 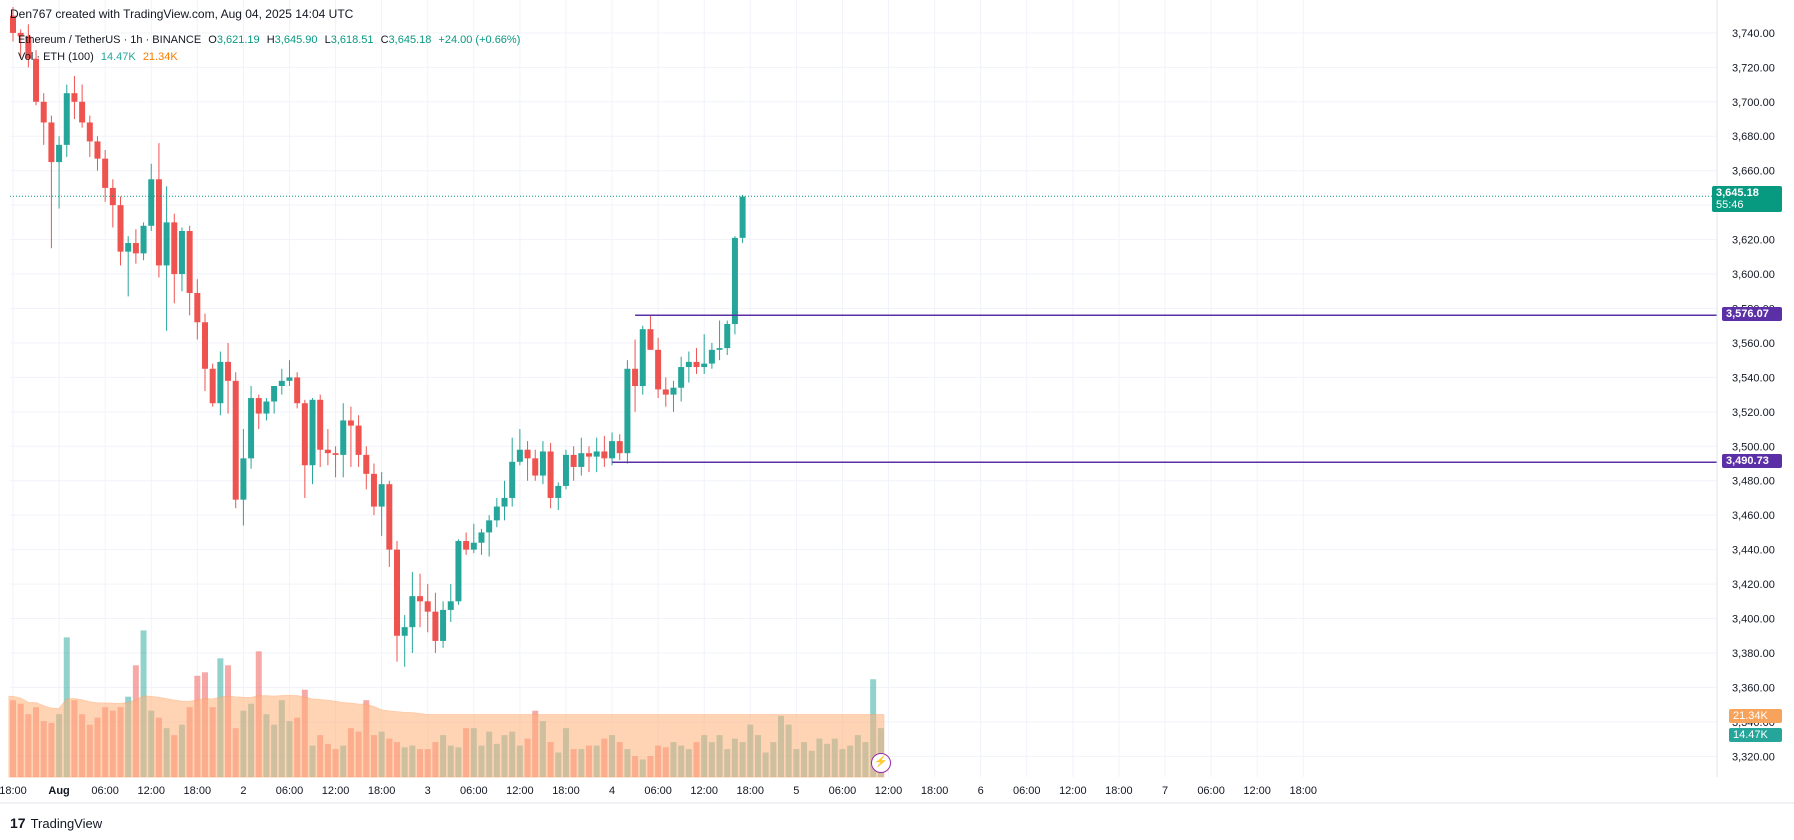 I want to click on y-tick-label: 3,440.00, so click(x=1753, y=551).